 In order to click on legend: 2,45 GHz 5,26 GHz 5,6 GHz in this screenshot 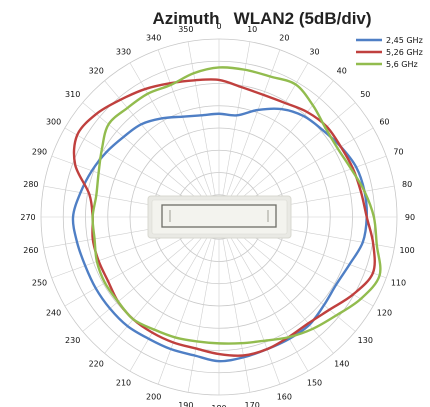, I will do `click(389, 52)`.